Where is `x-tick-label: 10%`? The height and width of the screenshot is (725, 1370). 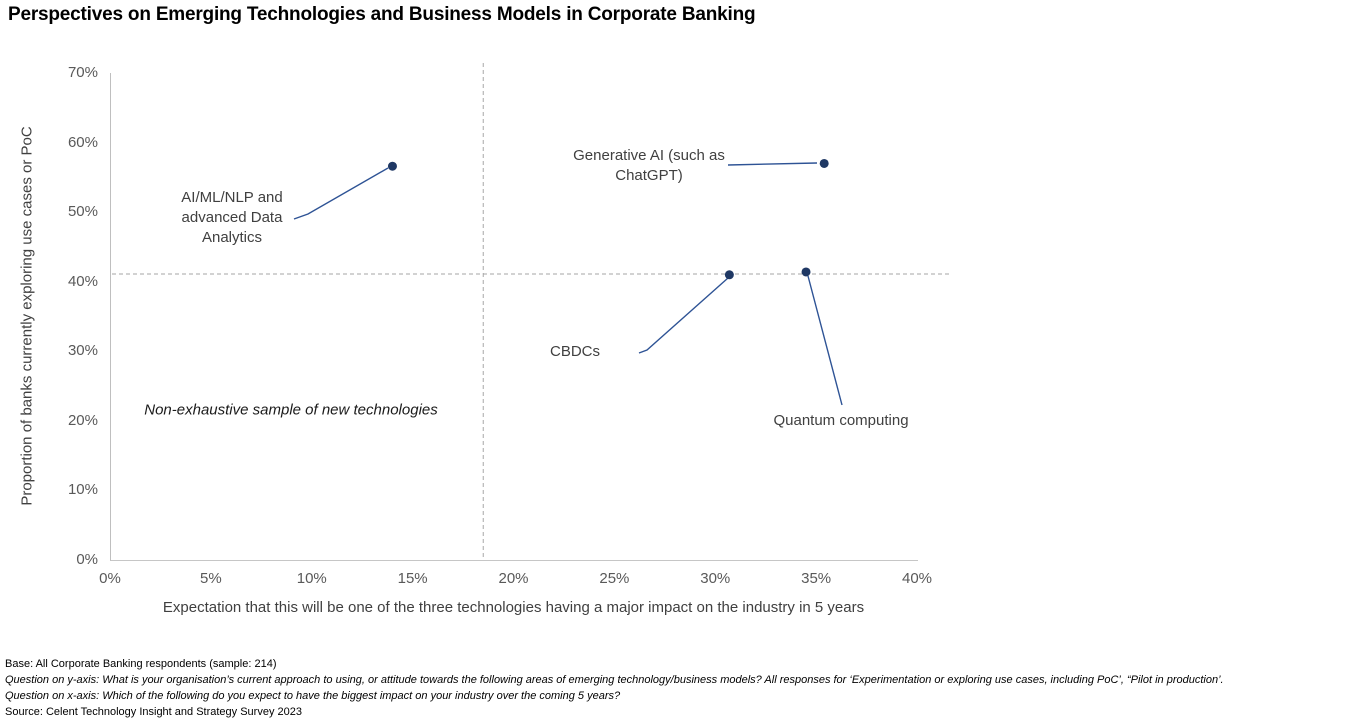
x-tick-label: 10% is located at coordinates (311, 578).